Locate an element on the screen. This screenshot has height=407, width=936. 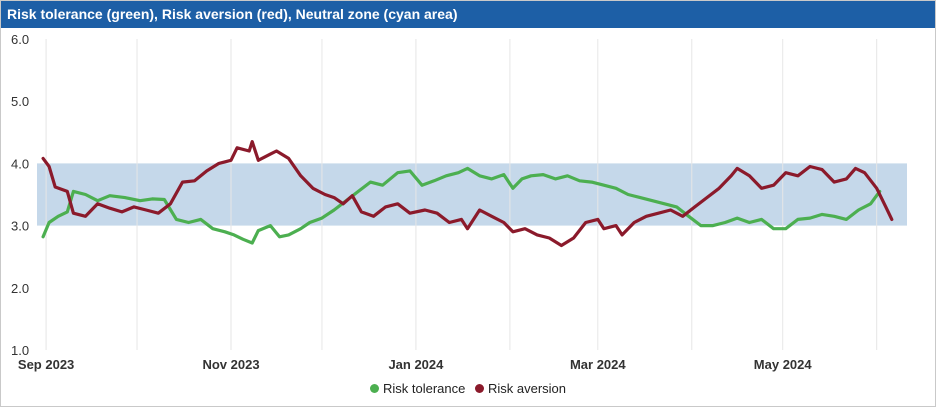
x-tick-label: Mar 2024 is located at coordinates (598, 364).